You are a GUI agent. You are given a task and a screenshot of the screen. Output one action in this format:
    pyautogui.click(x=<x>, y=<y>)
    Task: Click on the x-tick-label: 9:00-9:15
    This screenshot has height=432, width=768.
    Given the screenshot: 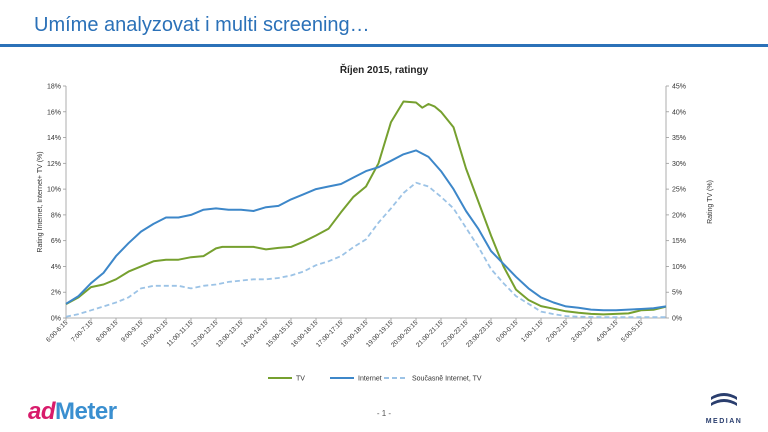 What is the action you would take?
    pyautogui.click(x=132, y=331)
    